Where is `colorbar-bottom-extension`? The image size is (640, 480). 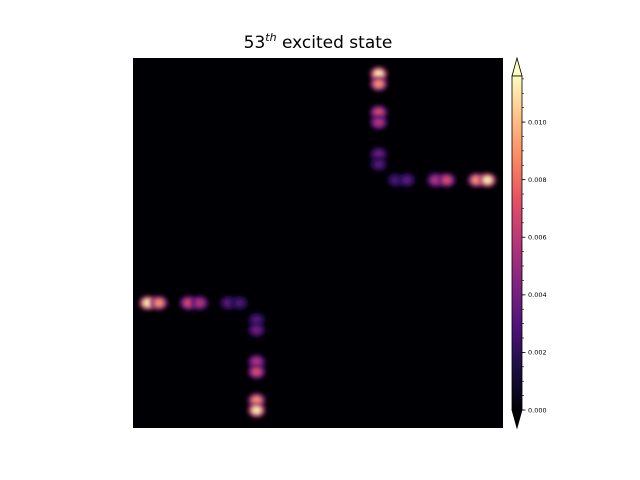 colorbar-bottom-extension is located at coordinates (517, 419).